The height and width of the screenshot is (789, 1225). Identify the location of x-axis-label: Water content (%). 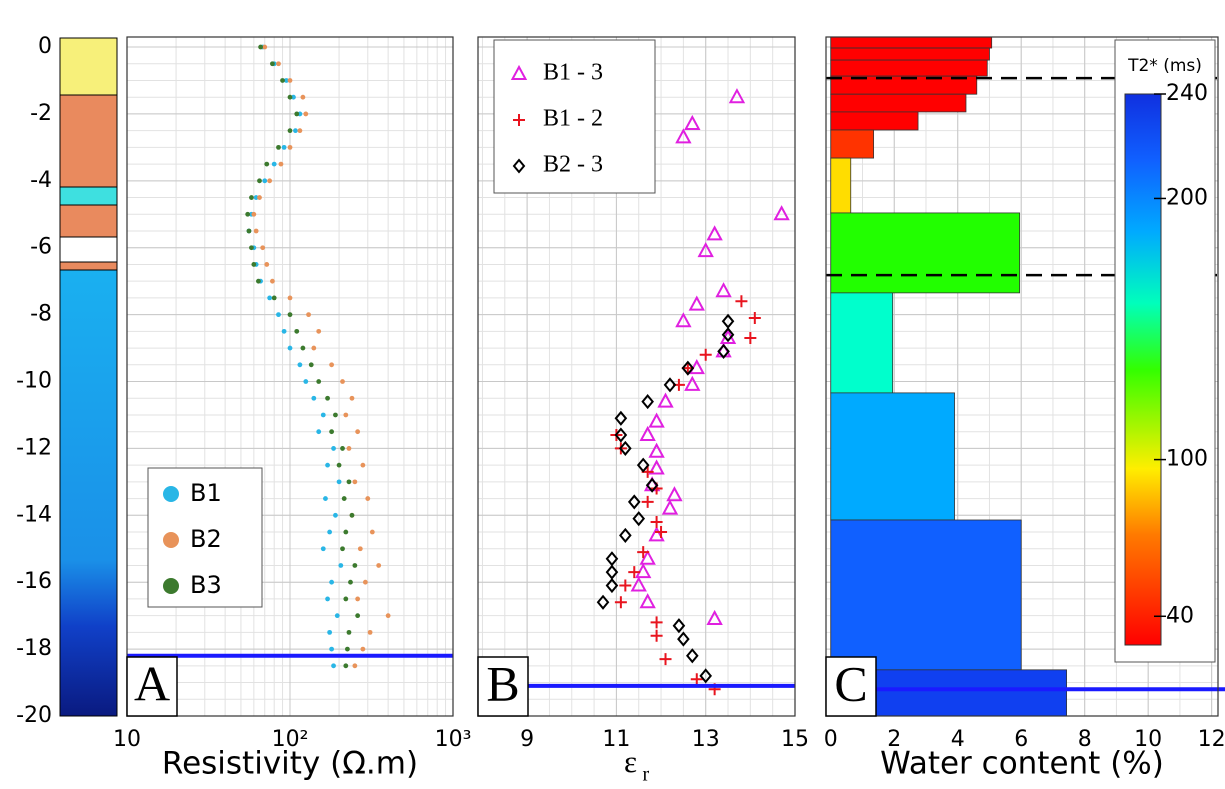
(1022, 764).